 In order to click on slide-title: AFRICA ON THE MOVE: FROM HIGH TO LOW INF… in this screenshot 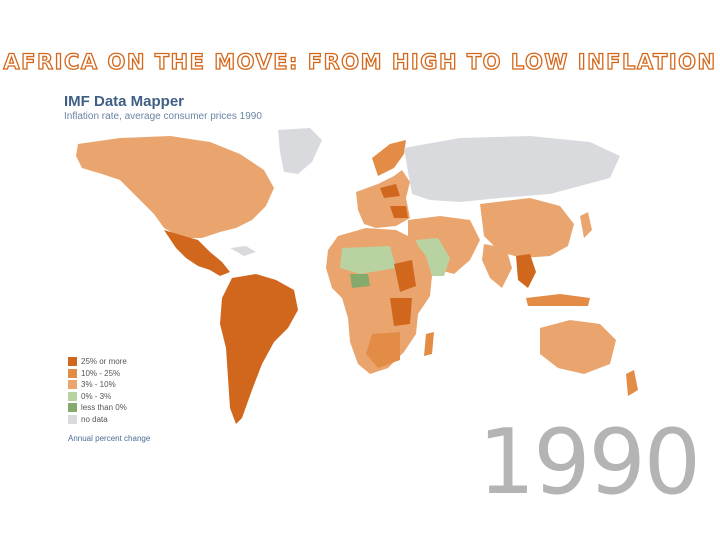, I will do `click(360, 61)`.